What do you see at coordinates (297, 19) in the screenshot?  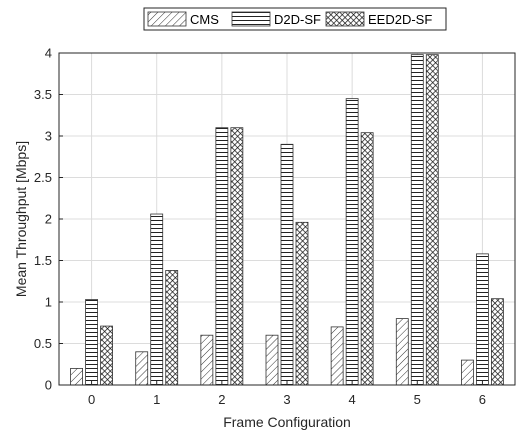 I see `legend-label-d2d-sf: D2D-SF` at bounding box center [297, 19].